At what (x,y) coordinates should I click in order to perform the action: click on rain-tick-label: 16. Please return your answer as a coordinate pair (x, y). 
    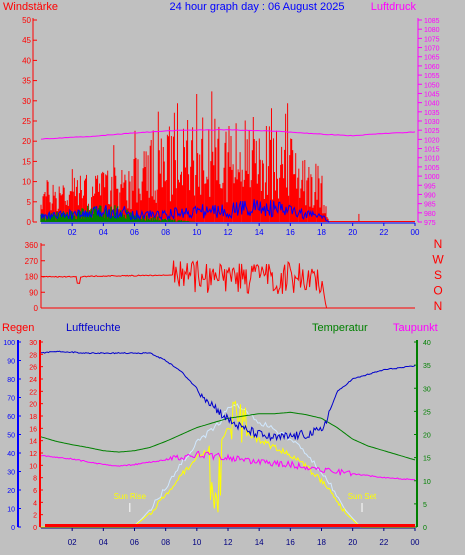
    Looking at the image, I should click on (33, 429).